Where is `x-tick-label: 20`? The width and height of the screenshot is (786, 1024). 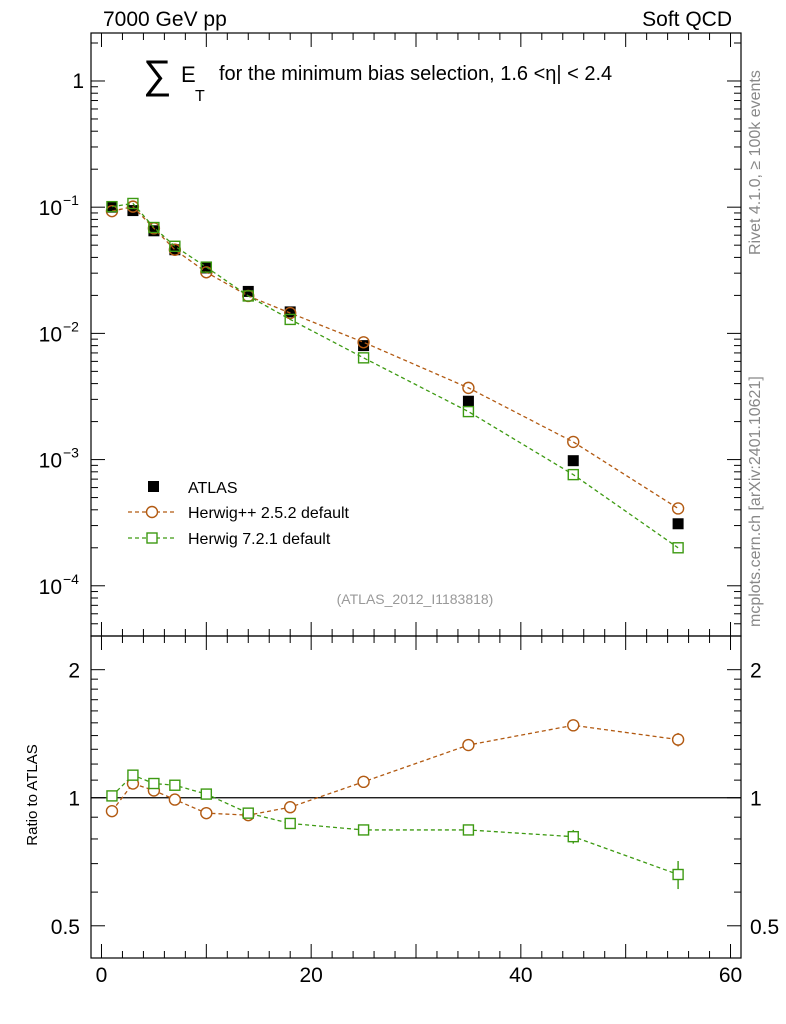
x-tick-label: 20 is located at coordinates (310, 975).